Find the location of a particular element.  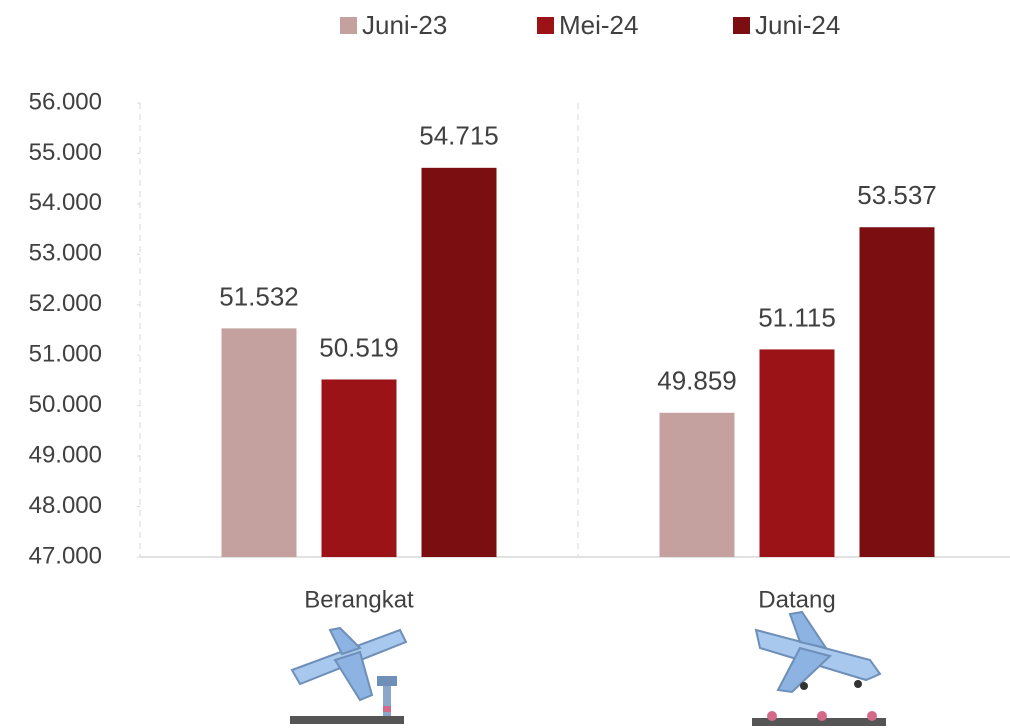

plane-icon-departure is located at coordinates (349, 675).